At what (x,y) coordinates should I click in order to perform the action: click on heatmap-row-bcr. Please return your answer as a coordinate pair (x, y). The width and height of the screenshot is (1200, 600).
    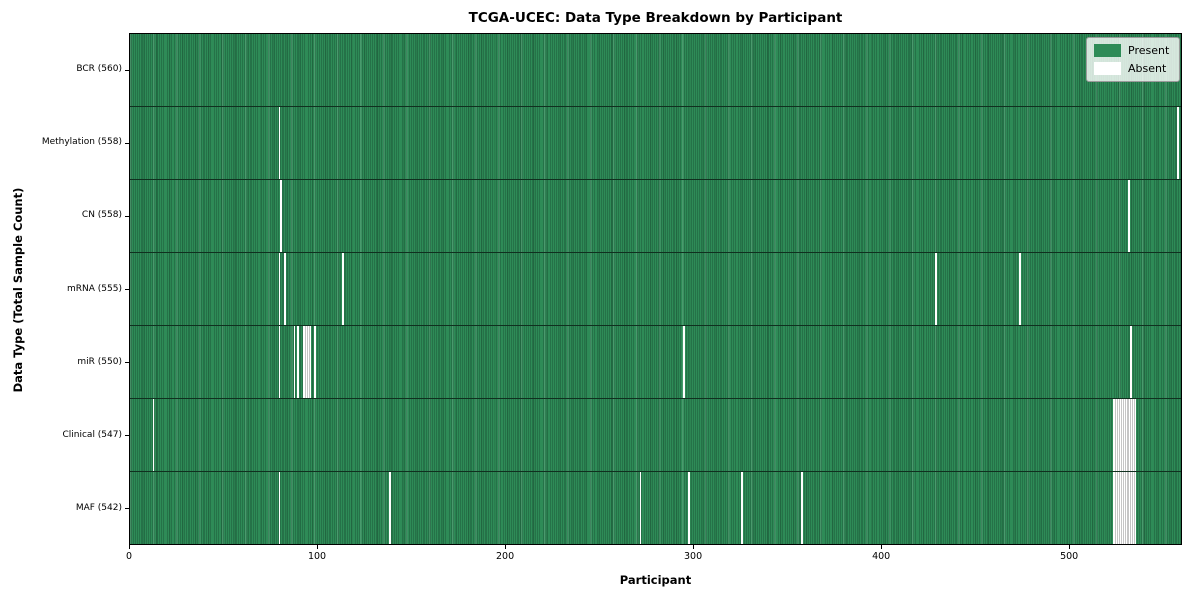
    Looking at the image, I should click on (655, 70).